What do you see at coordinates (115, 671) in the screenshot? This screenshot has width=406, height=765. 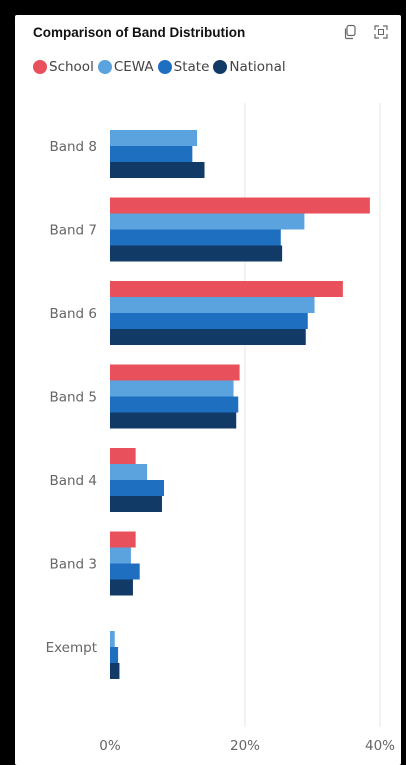 I see `bar-national-exempt` at bounding box center [115, 671].